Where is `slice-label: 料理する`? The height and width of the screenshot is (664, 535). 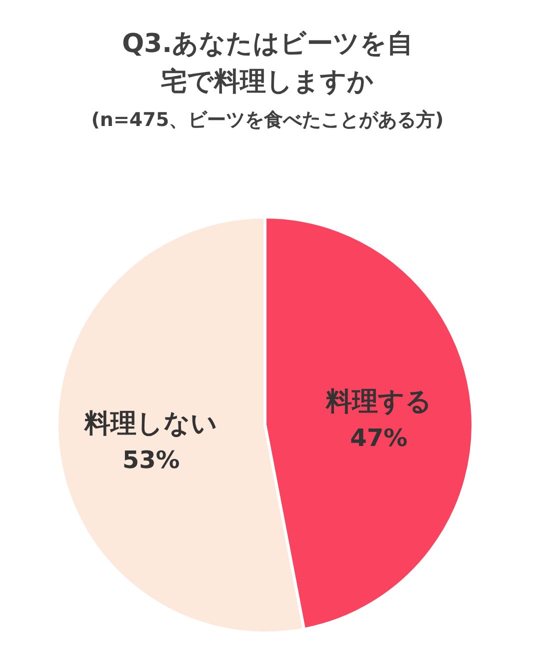 slice-label: 料理する is located at coordinates (378, 402).